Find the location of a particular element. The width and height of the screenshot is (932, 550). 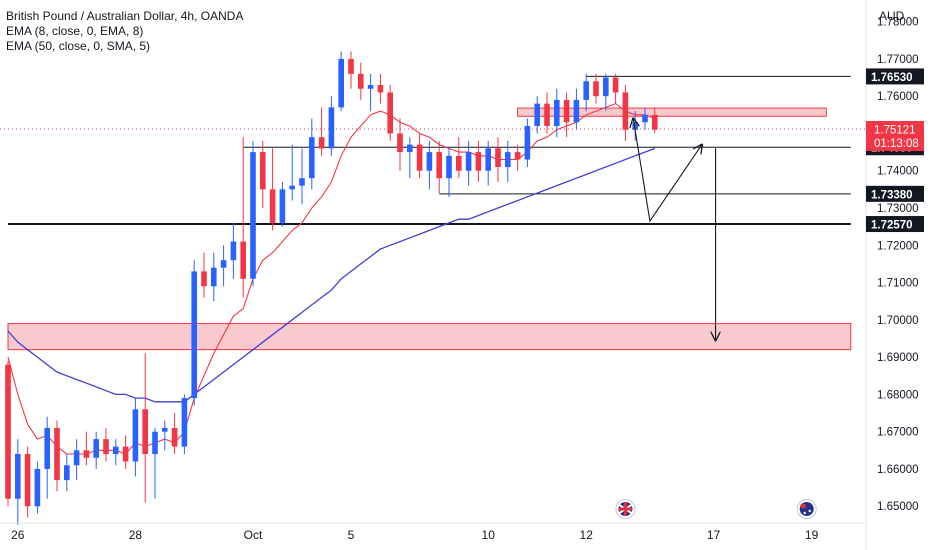

price-tick-label: 1.66000 is located at coordinates (898, 470).